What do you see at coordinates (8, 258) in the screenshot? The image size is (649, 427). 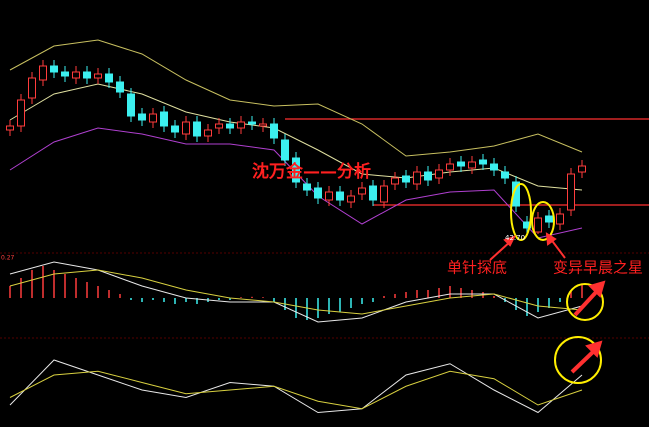 I see `macd-label: 0.27` at bounding box center [8, 258].